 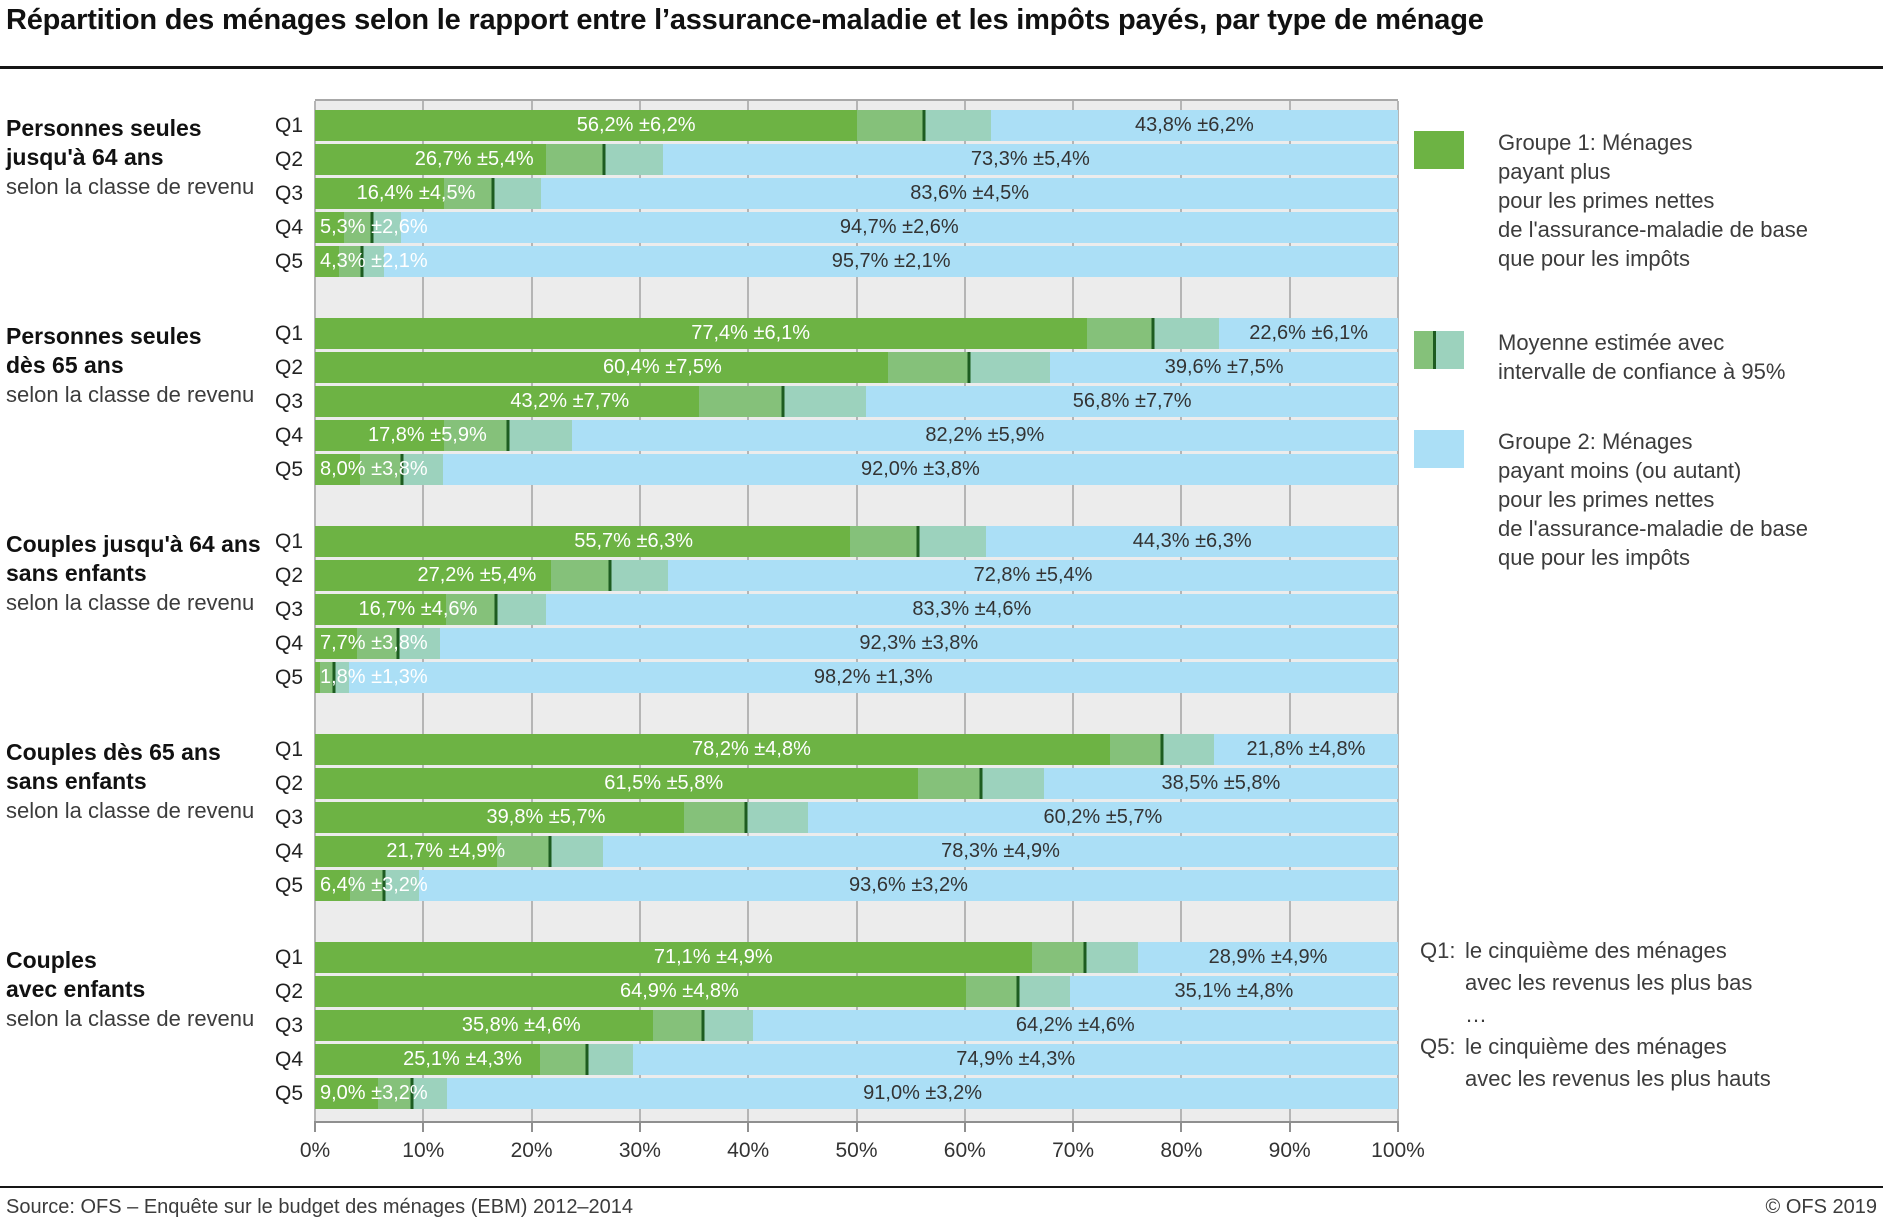 I want to click on bar-label-group2: 91,0% ±3,2%, so click(x=922, y=1093).